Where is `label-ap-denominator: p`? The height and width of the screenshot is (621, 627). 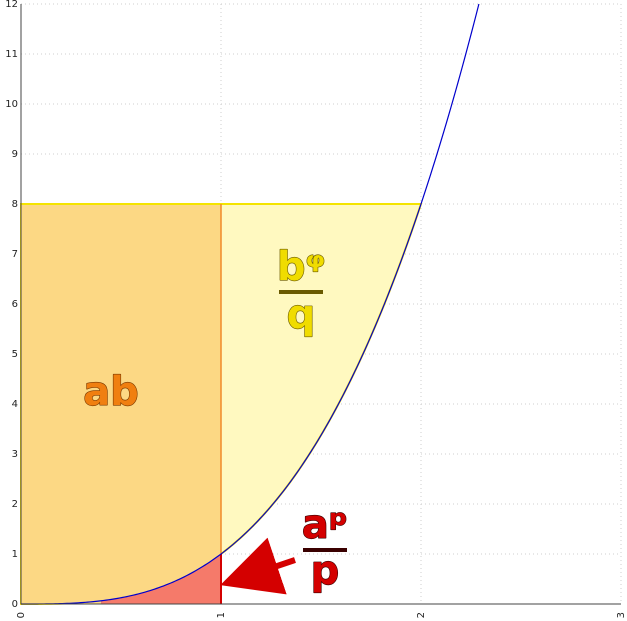
label-ap-denominator: p is located at coordinates (325, 571).